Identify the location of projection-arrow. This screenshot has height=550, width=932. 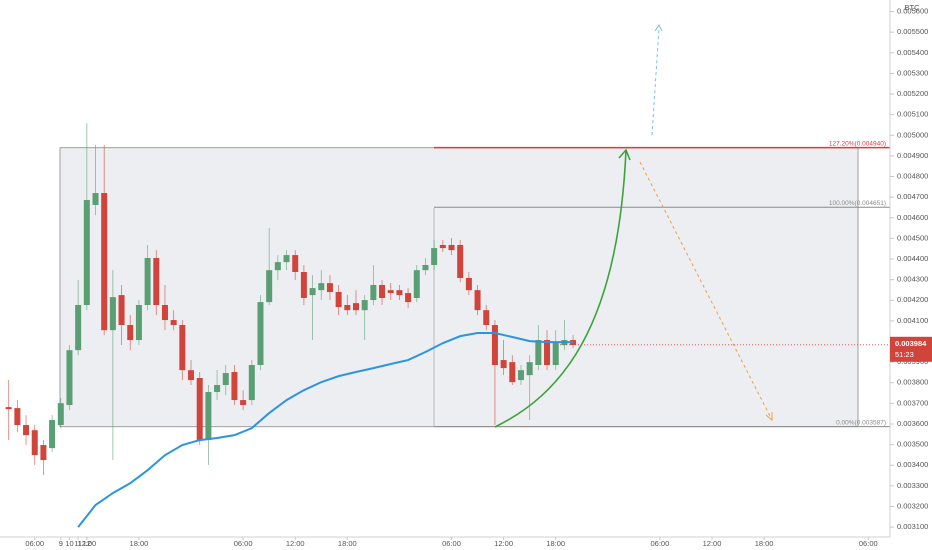
(624, 154).